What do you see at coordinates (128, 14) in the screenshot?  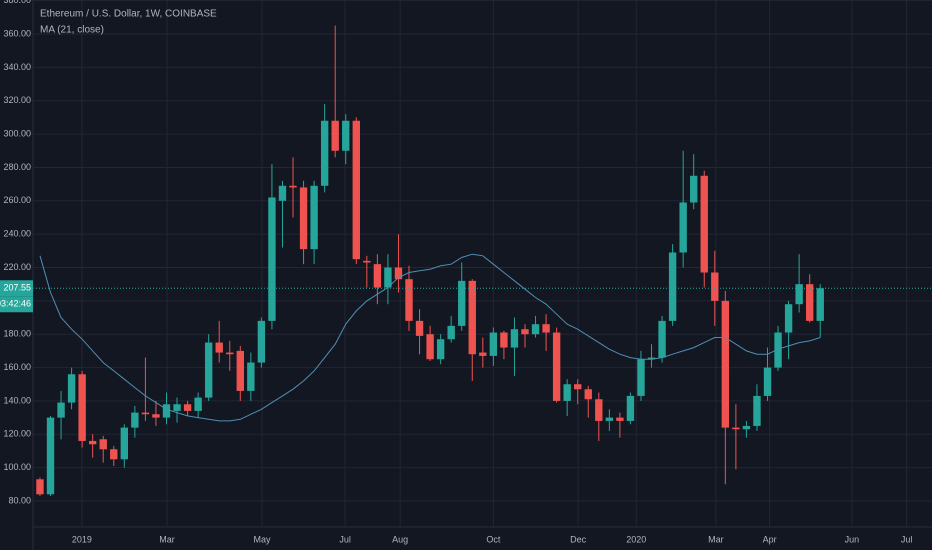 I see `chart-title: Ethereum / U.S. Dollar, 1W, COINBASE` at bounding box center [128, 14].